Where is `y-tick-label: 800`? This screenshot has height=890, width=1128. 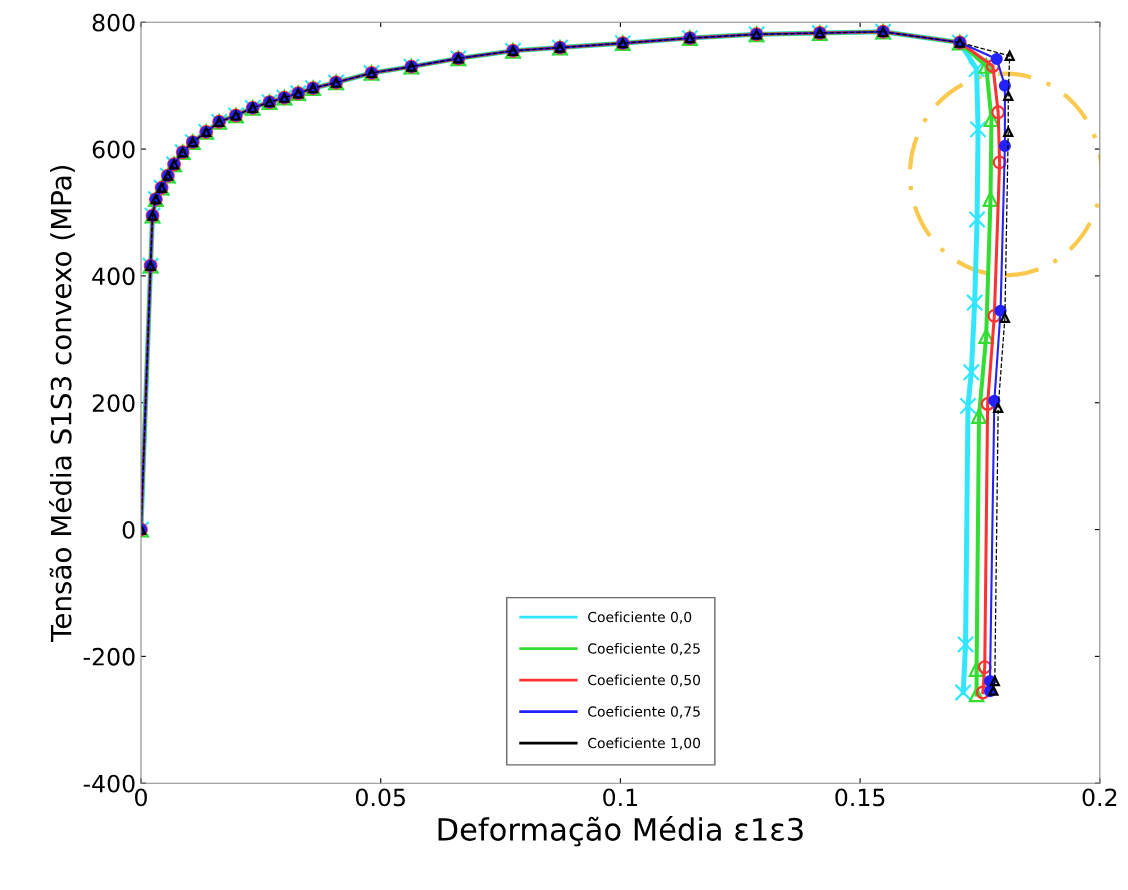 y-tick-label: 800 is located at coordinates (113, 22).